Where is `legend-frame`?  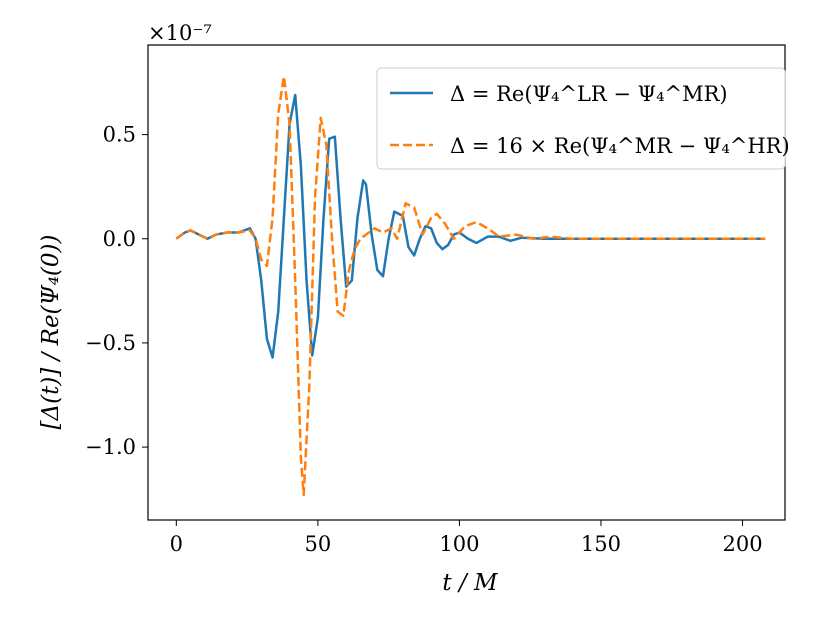 legend-frame is located at coordinates (581, 118).